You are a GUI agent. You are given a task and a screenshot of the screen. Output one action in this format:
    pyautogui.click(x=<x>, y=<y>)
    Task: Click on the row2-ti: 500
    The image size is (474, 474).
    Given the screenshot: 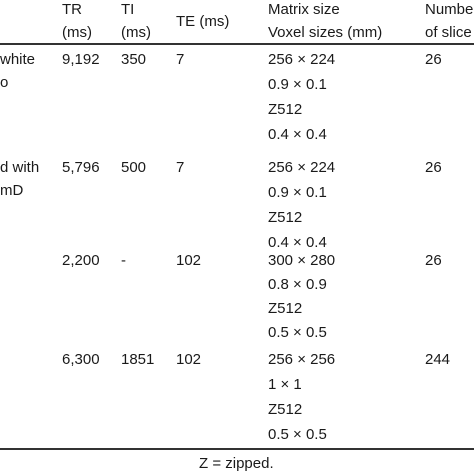 What is the action you would take?
    pyautogui.click(x=134, y=167)
    